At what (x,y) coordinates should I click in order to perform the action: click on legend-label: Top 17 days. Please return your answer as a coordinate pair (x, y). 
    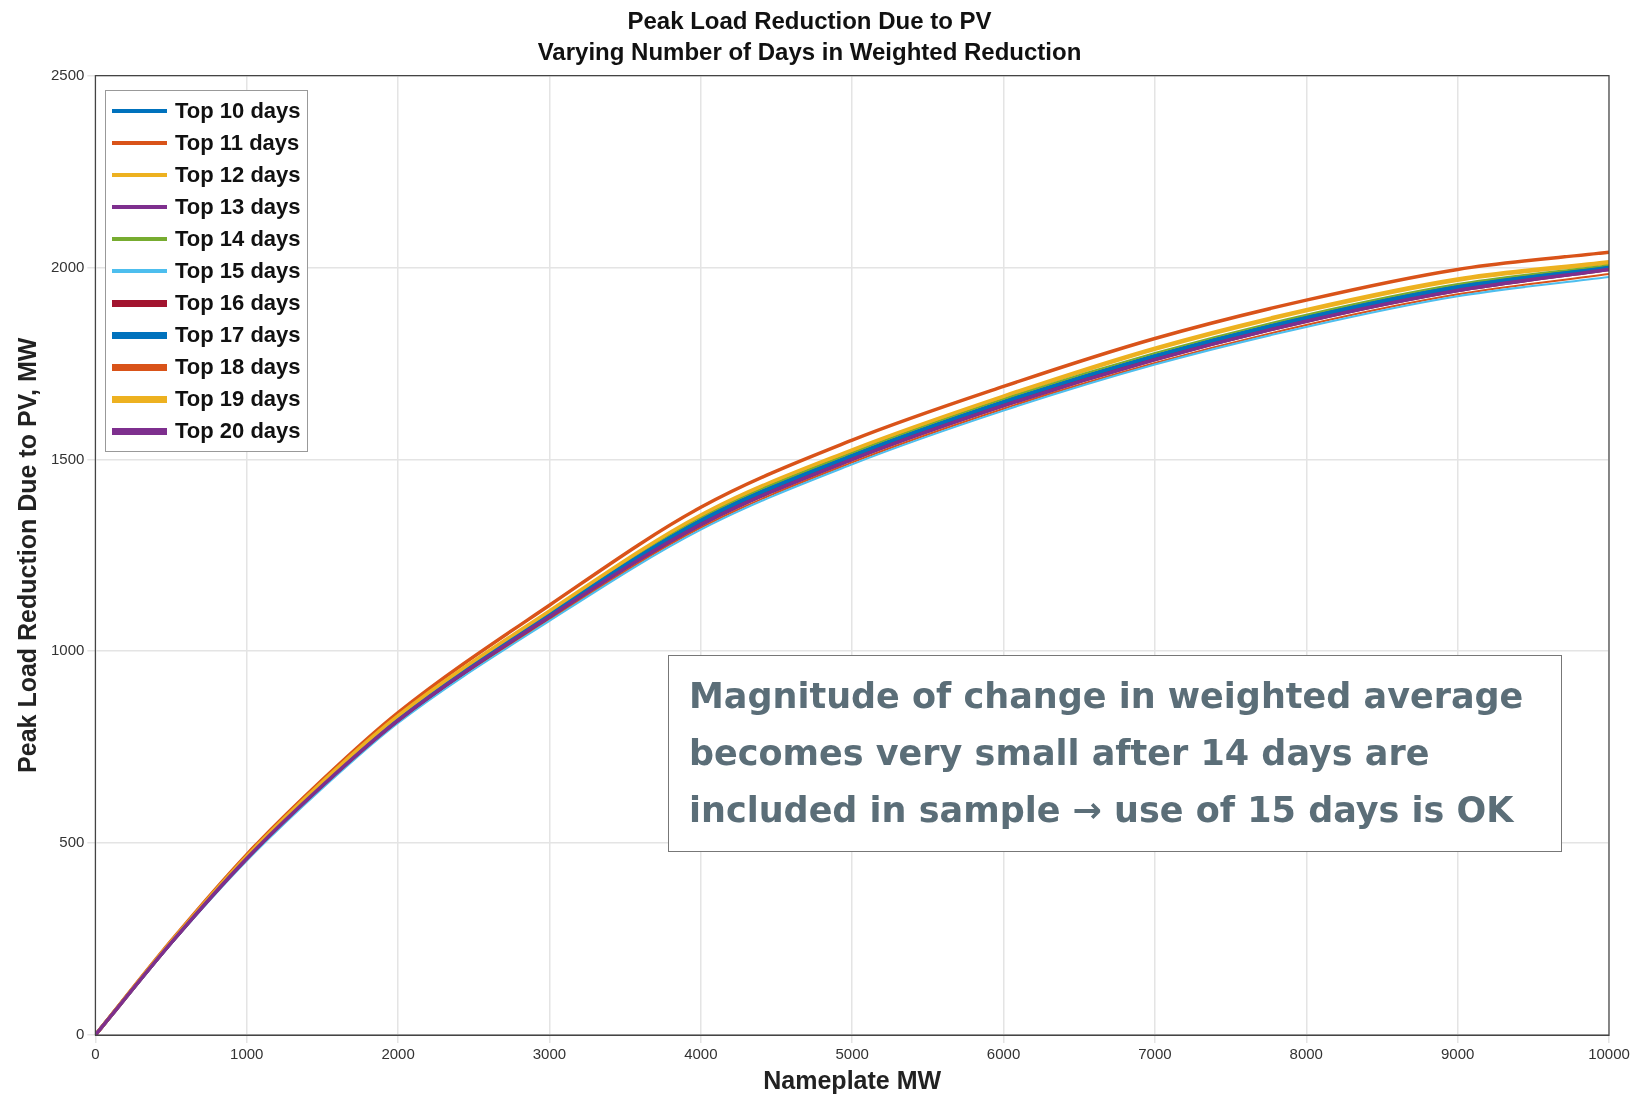
    Looking at the image, I should click on (238, 335).